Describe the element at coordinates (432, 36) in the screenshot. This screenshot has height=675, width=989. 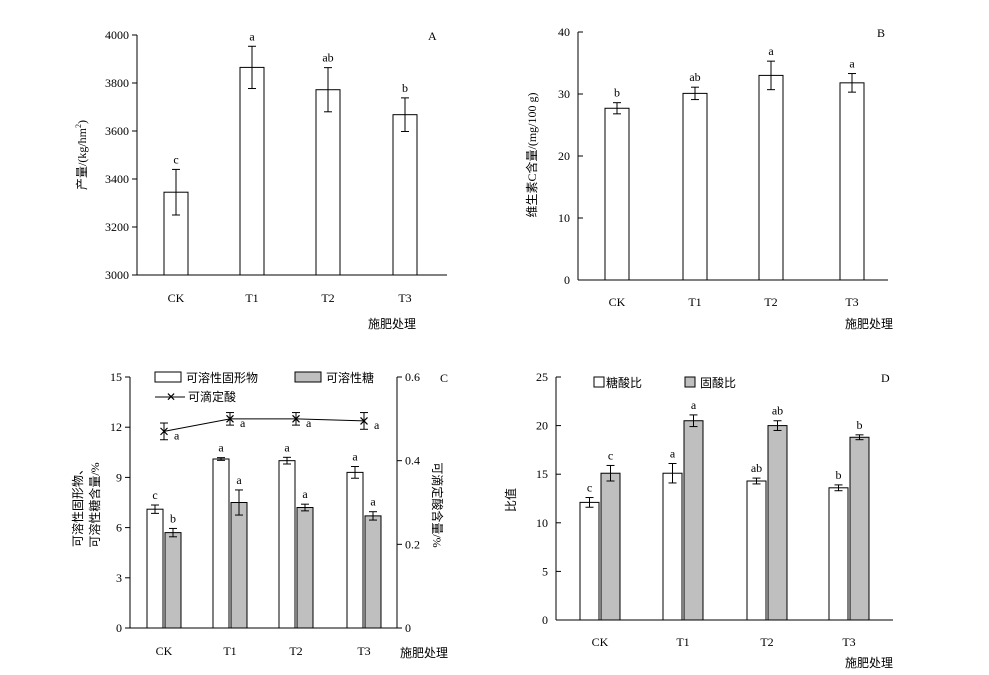
I see `panel-a-label: A` at that location.